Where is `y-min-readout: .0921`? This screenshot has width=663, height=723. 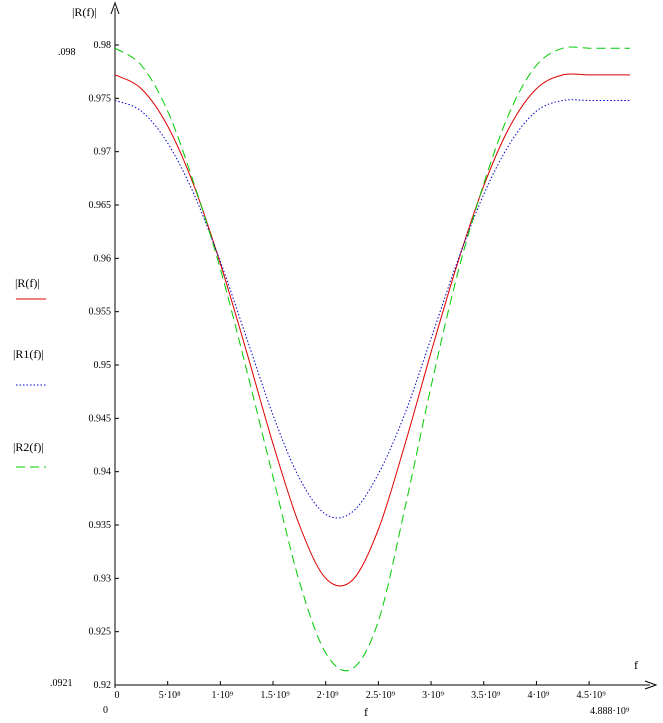
y-min-readout: .0921 is located at coordinates (61, 683).